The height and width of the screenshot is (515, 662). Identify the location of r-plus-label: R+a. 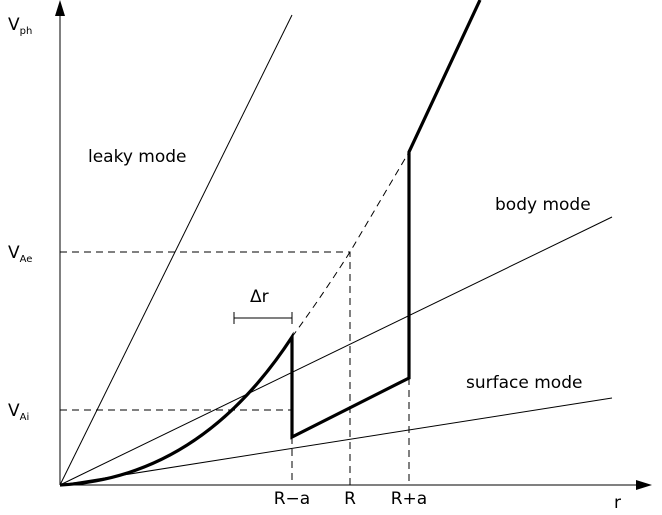
(409, 499).